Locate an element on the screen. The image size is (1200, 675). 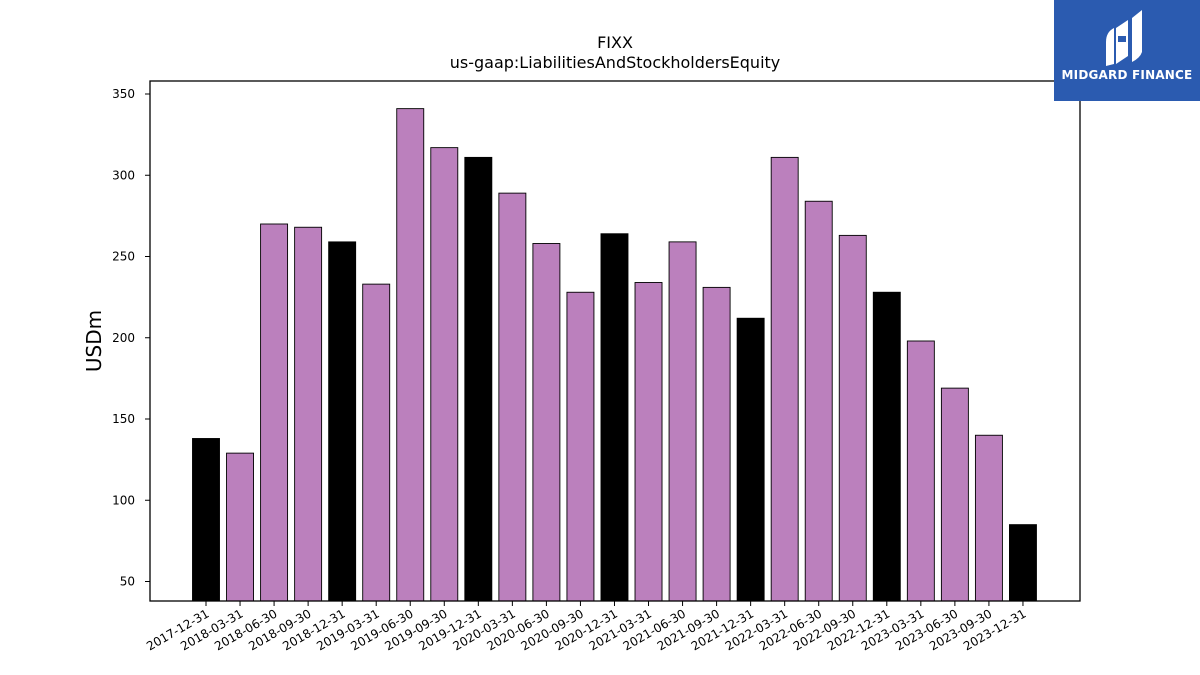
y-tick-label: 300 is located at coordinates (123, 175).